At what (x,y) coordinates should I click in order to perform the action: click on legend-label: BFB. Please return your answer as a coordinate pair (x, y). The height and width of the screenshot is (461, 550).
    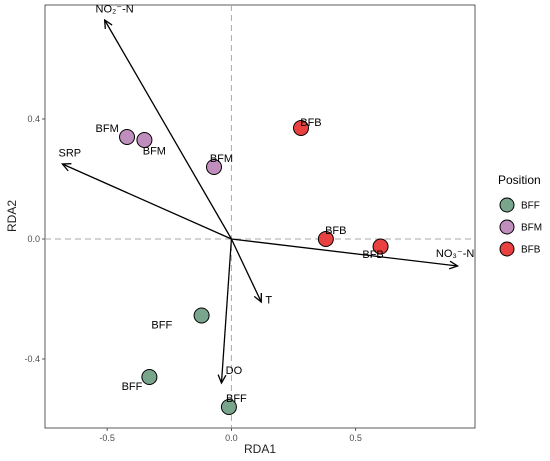
    Looking at the image, I should click on (531, 250).